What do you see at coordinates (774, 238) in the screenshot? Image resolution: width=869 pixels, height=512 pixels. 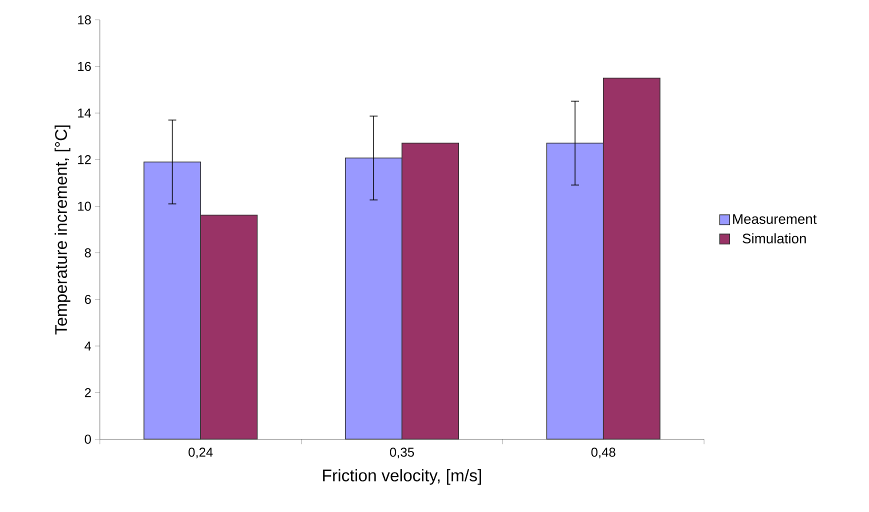 I see `legend-label: Simulation` at bounding box center [774, 238].